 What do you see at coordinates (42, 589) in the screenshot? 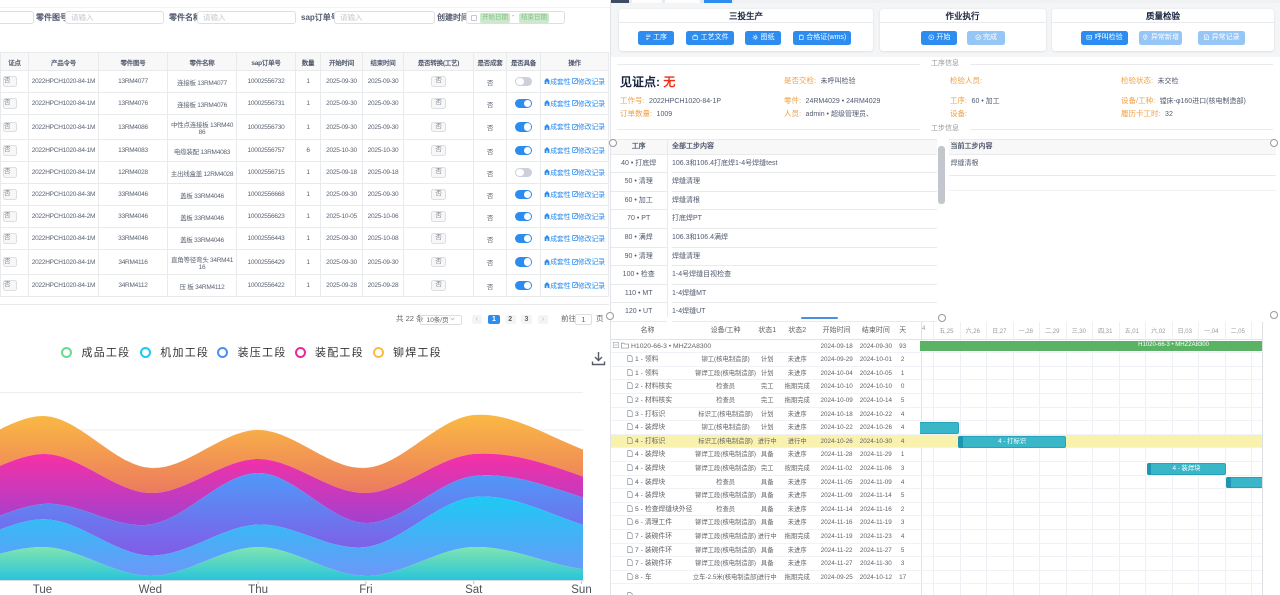
I see `svg-text: Tue` at bounding box center [42, 589].